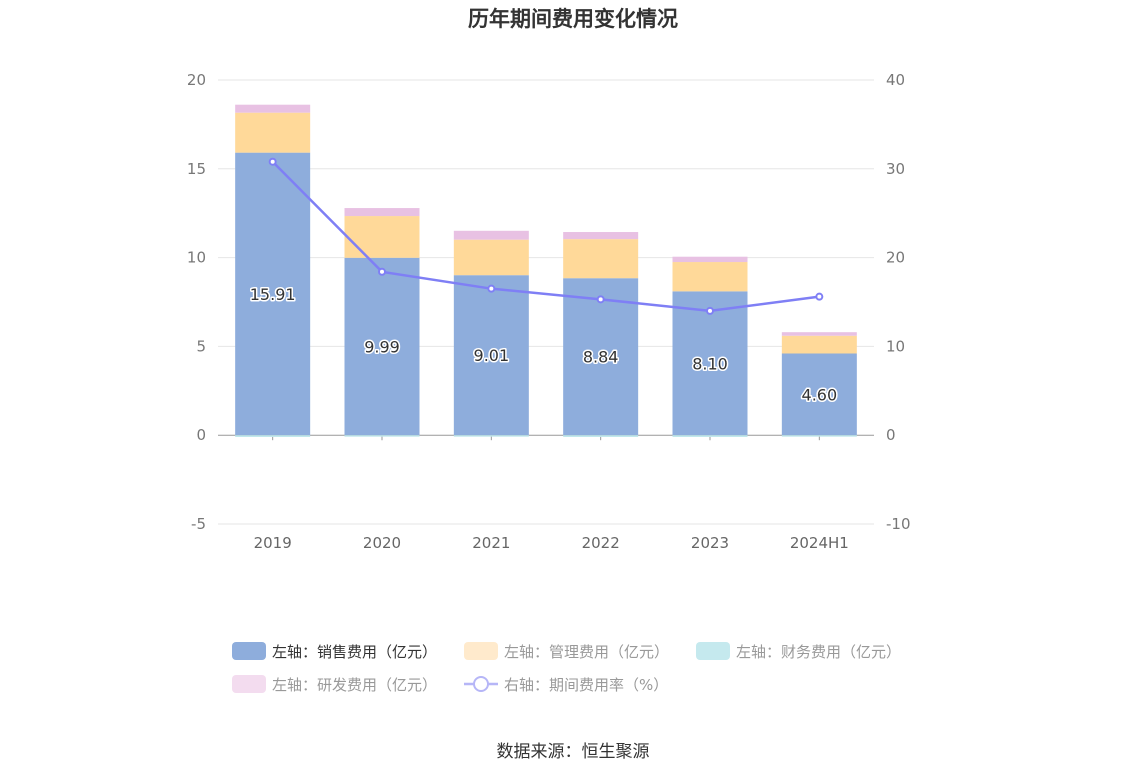 This screenshot has height=776, width=1147. Describe the element at coordinates (898, 524) in the screenshot. I see `right-axis-tick-label: -10` at that location.